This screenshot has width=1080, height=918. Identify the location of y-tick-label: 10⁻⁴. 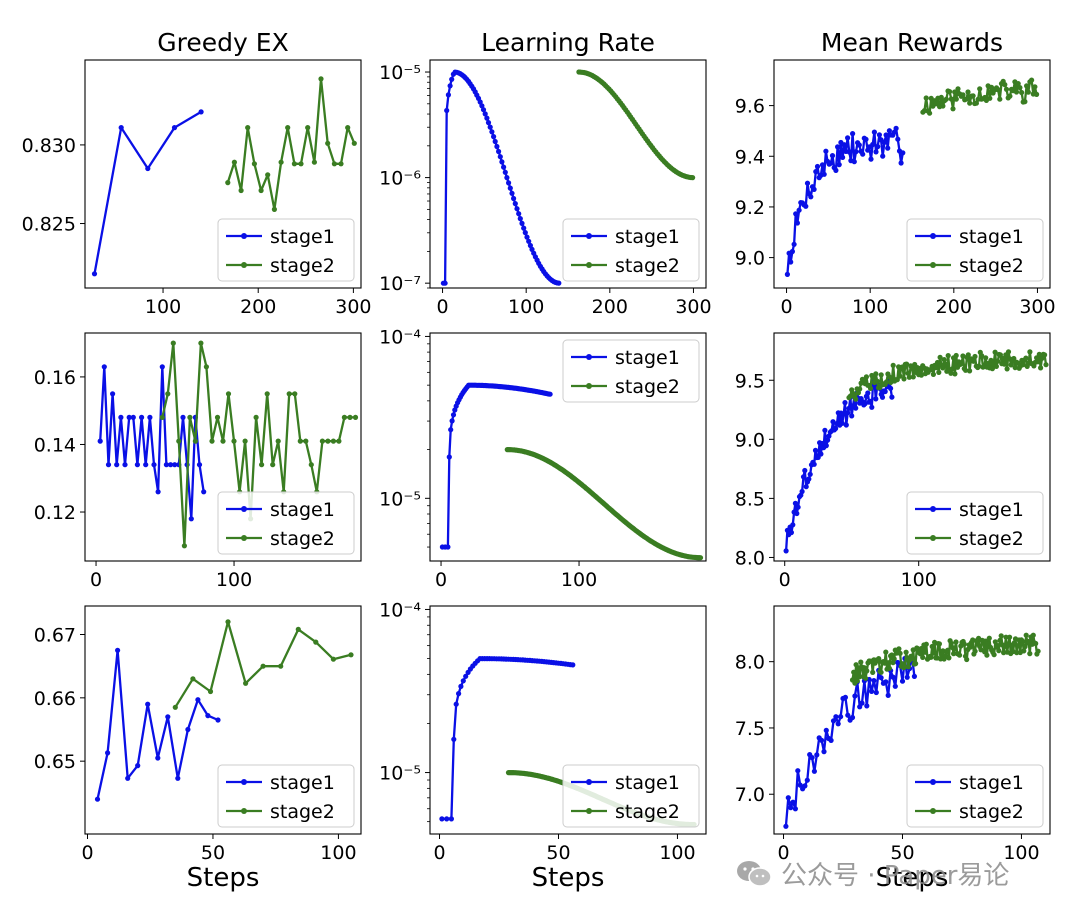
(400, 337).